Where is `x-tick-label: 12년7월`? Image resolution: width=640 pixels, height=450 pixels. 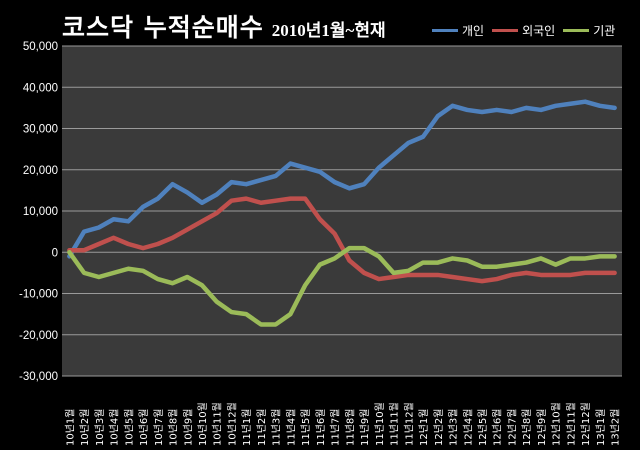
x-tick-label: 12년7월 is located at coordinates (512, 428).